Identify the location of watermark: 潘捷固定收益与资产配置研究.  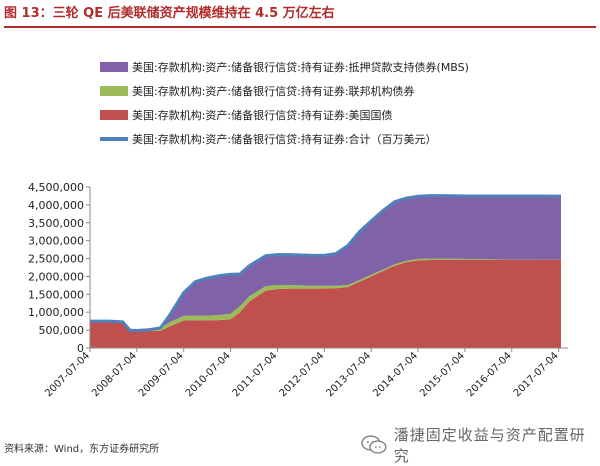
(480, 445).